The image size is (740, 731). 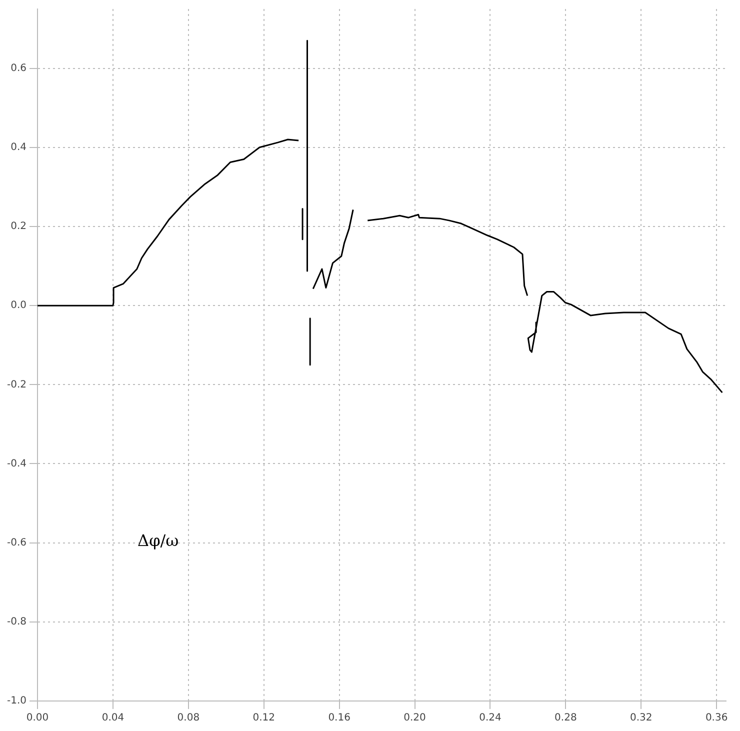 What do you see at coordinates (339, 718) in the screenshot?
I see `x-tick-label: 0.16` at bounding box center [339, 718].